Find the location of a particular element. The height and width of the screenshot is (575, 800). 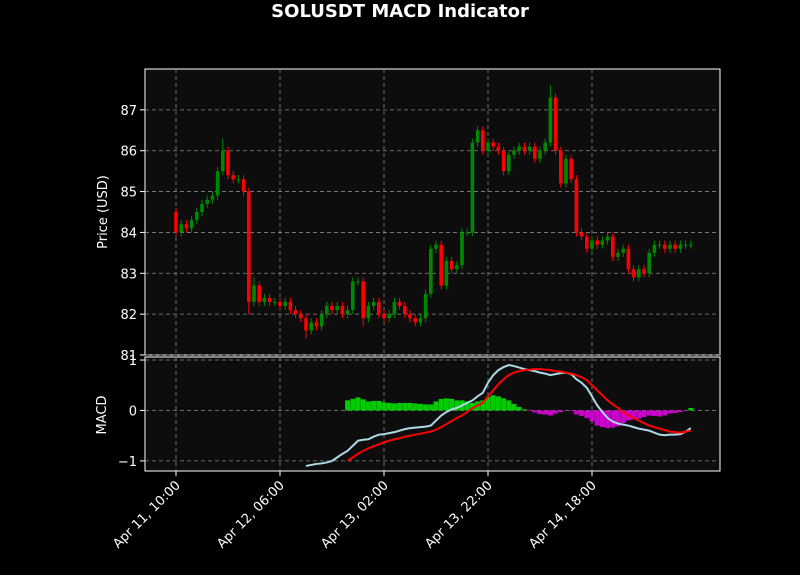

y-tick-label: −1 is located at coordinates (127, 462).